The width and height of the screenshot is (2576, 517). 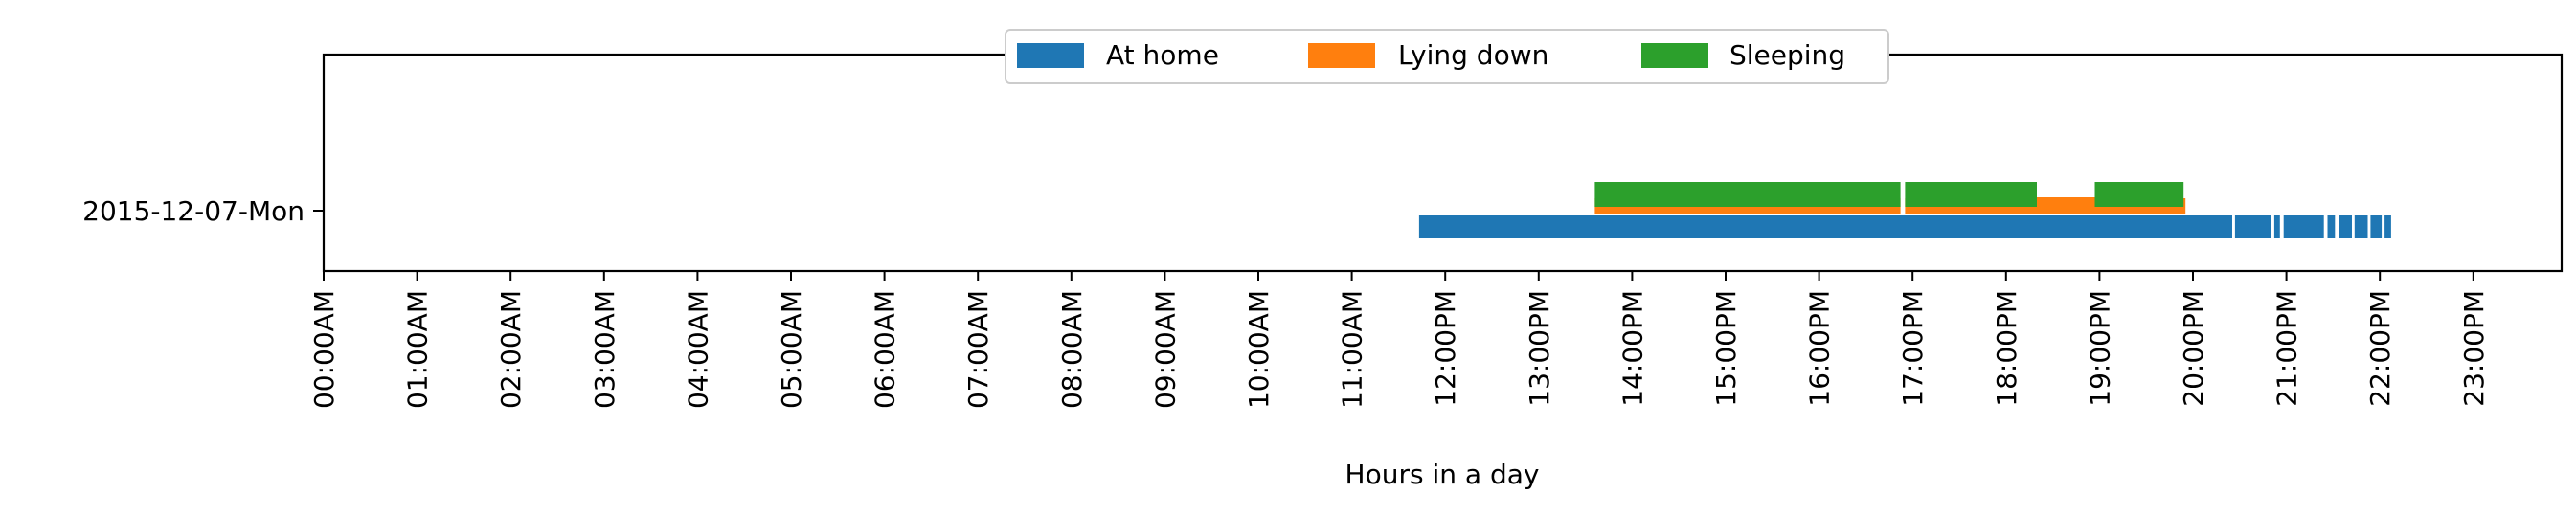 I want to click on x-tick-label: 17:00PM, so click(x=1913, y=348).